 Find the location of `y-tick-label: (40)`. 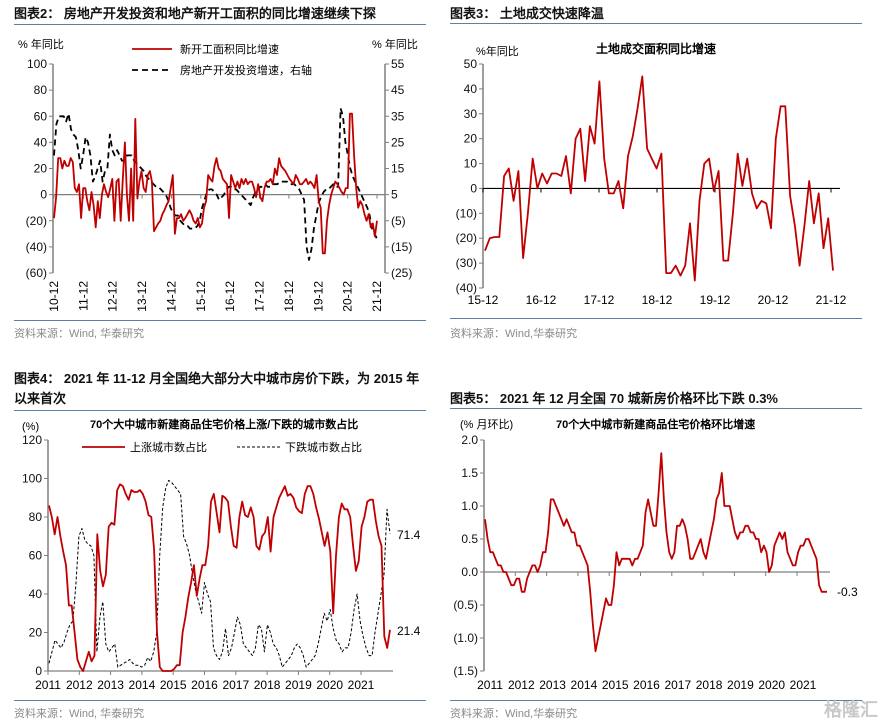

y-tick-label: (40) is located at coordinates (466, 288).